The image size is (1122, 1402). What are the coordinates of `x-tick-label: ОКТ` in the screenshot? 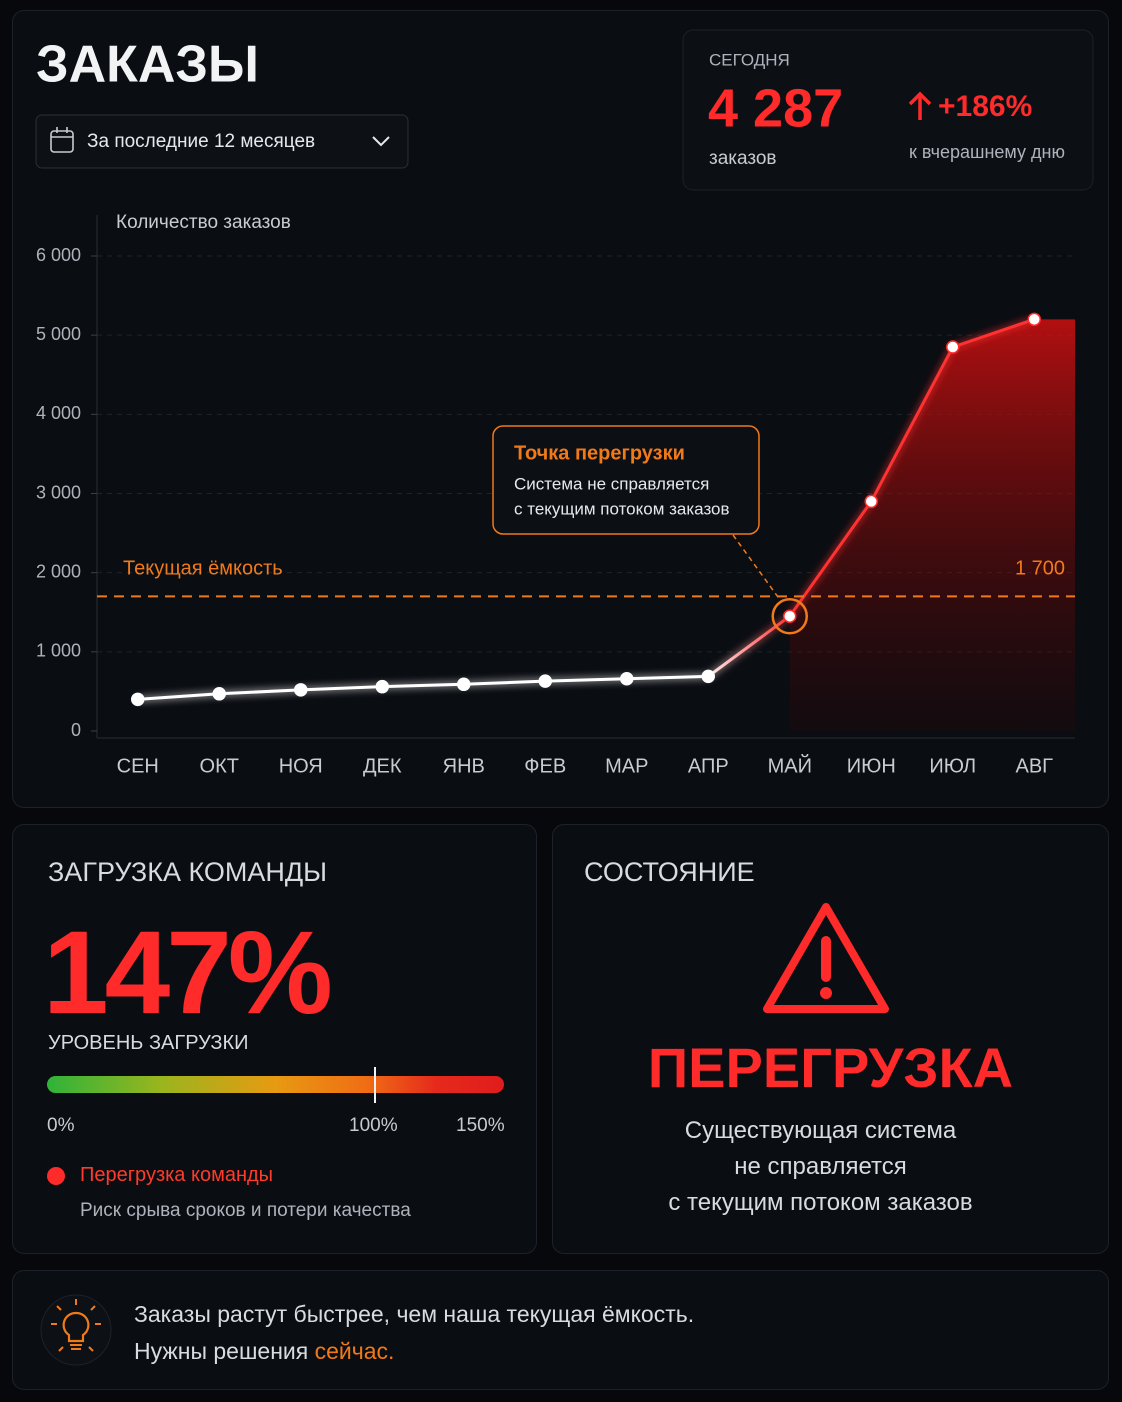 It's located at (219, 766).